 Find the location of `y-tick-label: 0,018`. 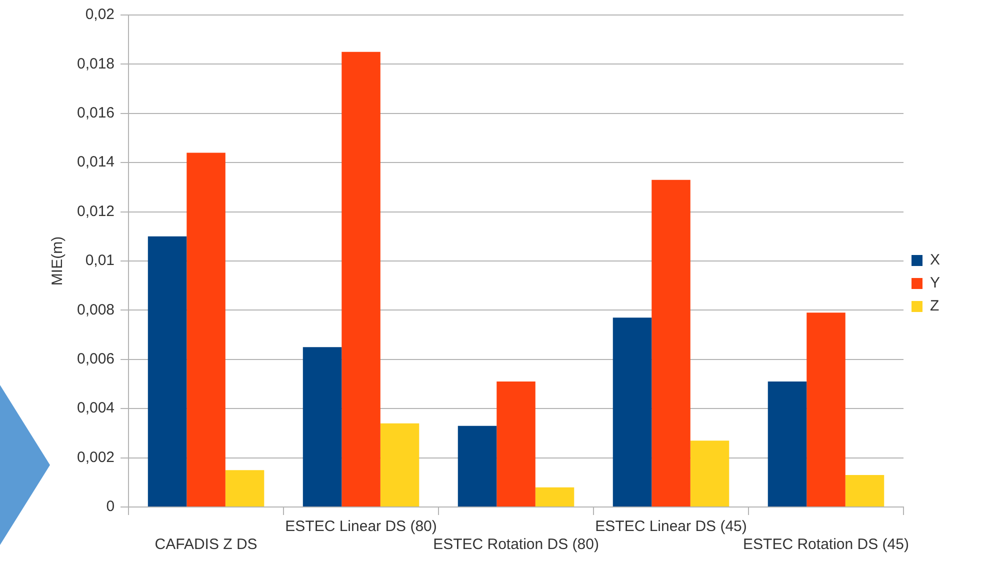

y-tick-label: 0,018 is located at coordinates (95, 63).